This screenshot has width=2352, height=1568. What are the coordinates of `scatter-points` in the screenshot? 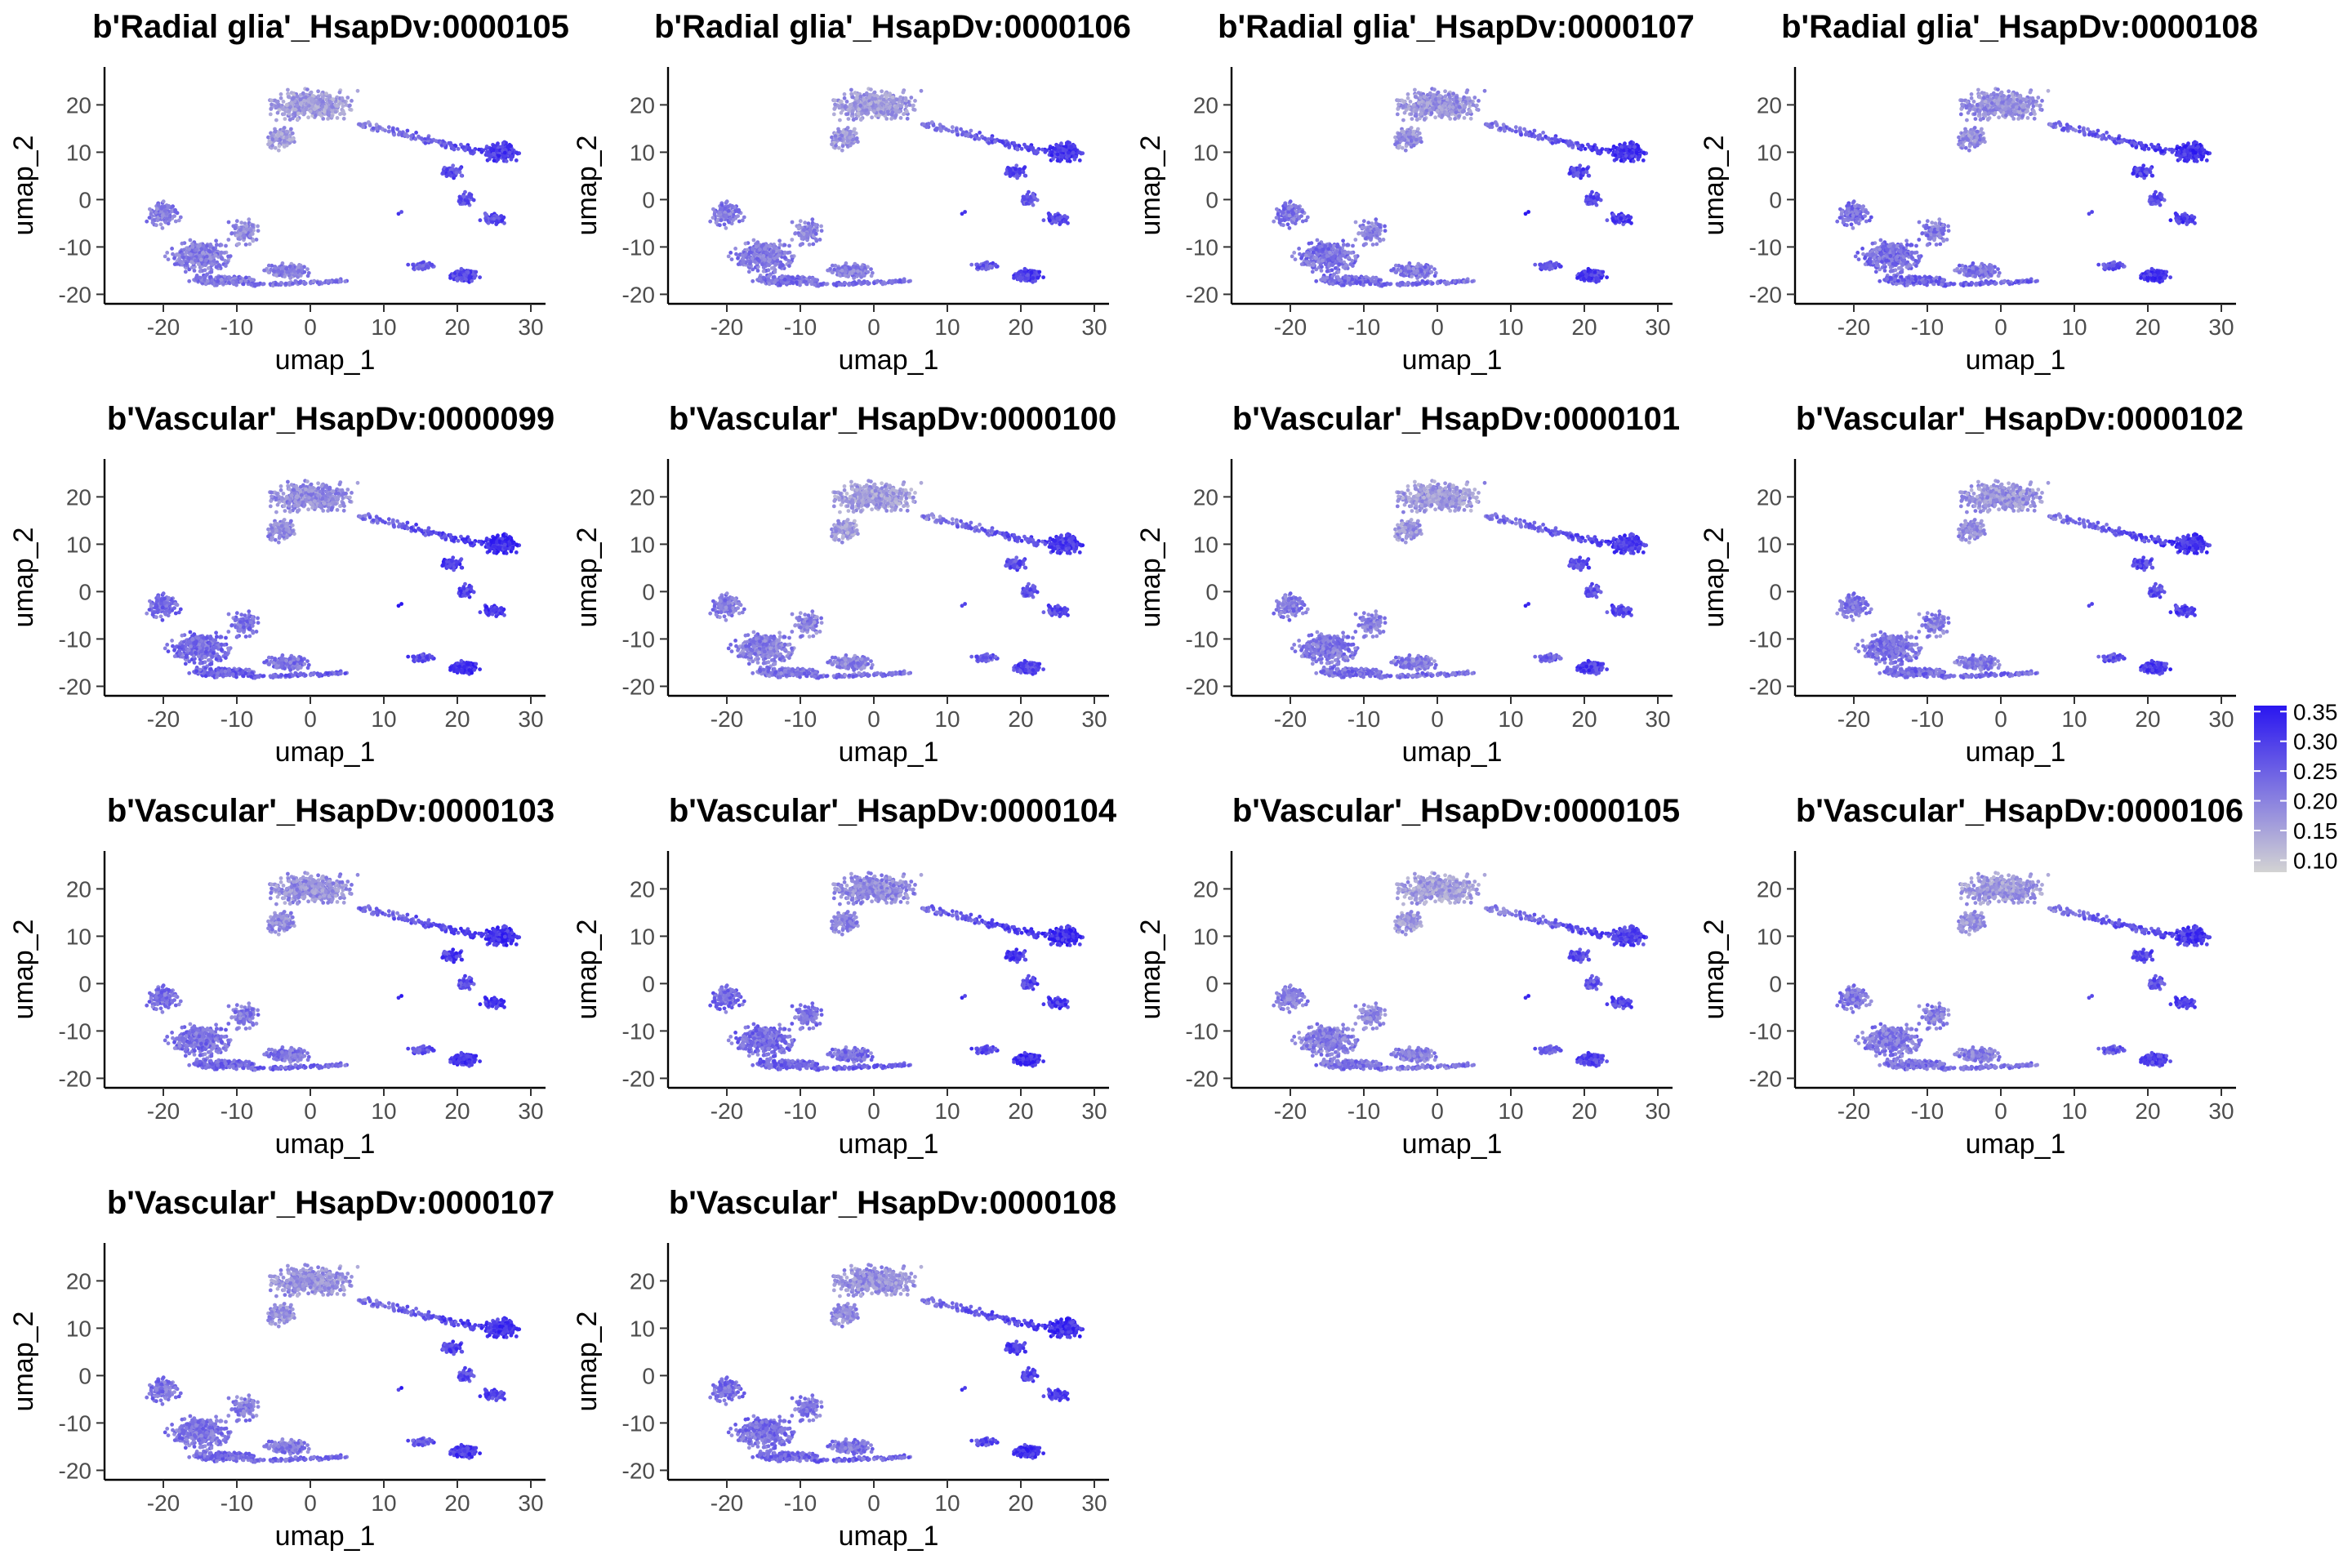 It's located at (1460, 187).